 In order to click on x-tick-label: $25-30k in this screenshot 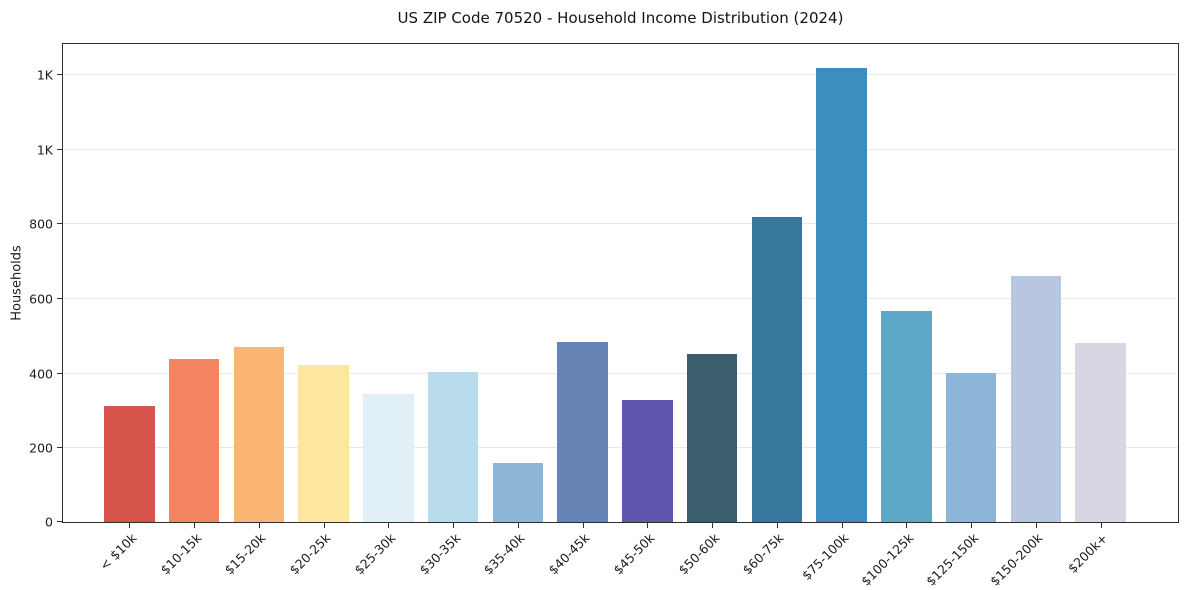, I will do `click(375, 554)`.